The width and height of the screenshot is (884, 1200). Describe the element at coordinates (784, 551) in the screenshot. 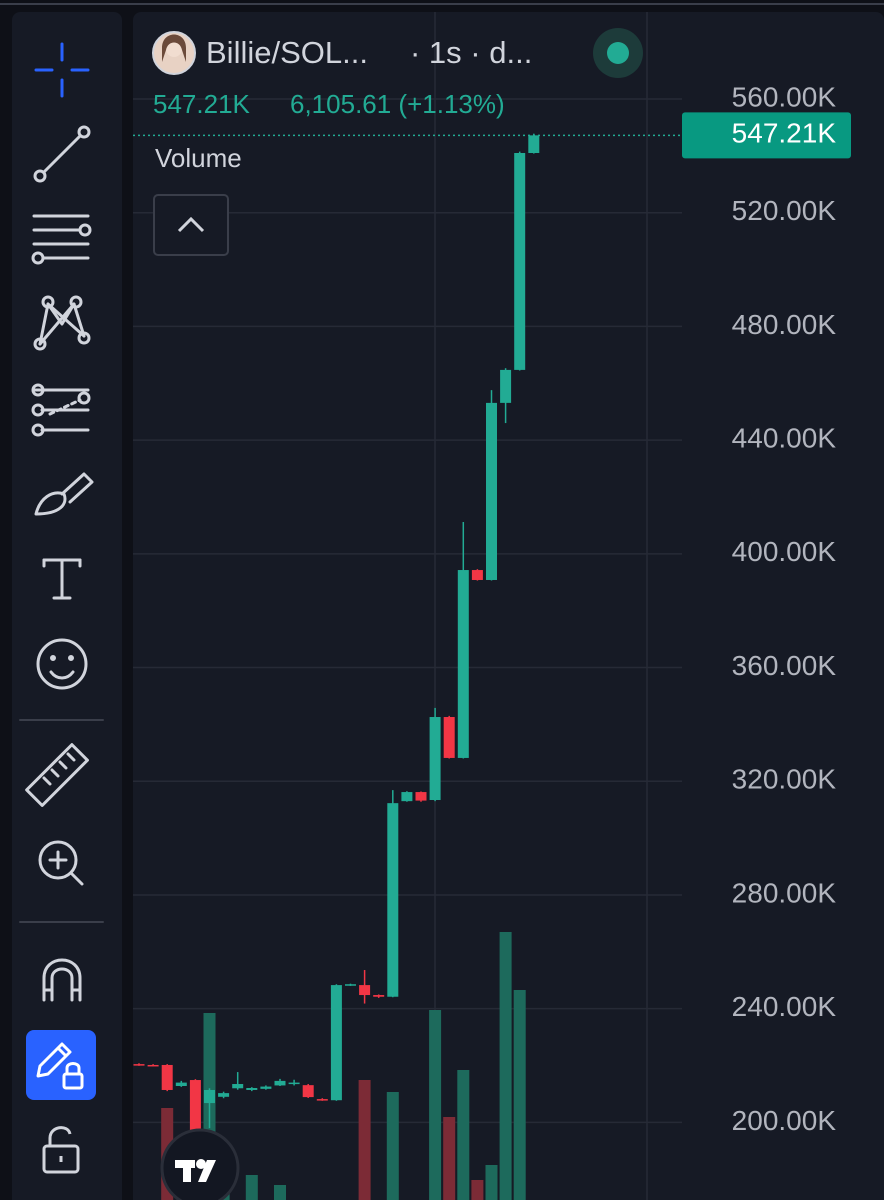

I see `y-tick-label: 400.00K` at that location.